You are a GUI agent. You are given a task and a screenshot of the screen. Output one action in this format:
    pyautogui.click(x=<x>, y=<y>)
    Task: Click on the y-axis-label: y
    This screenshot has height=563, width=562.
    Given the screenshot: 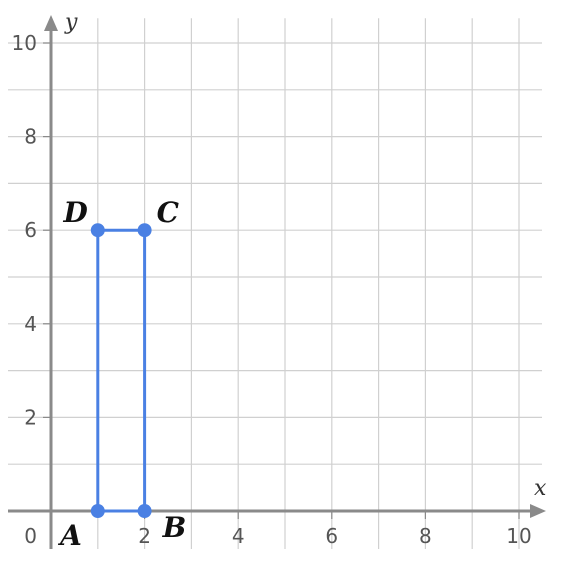 What is the action you would take?
    pyautogui.click(x=71, y=22)
    